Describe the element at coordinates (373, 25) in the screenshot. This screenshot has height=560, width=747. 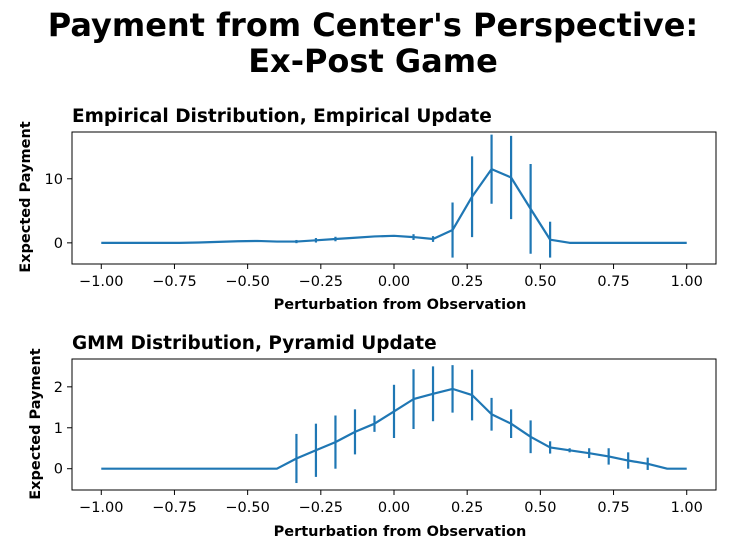
I see `figure-title-line1: Payment from Center's Perspective:` at that location.